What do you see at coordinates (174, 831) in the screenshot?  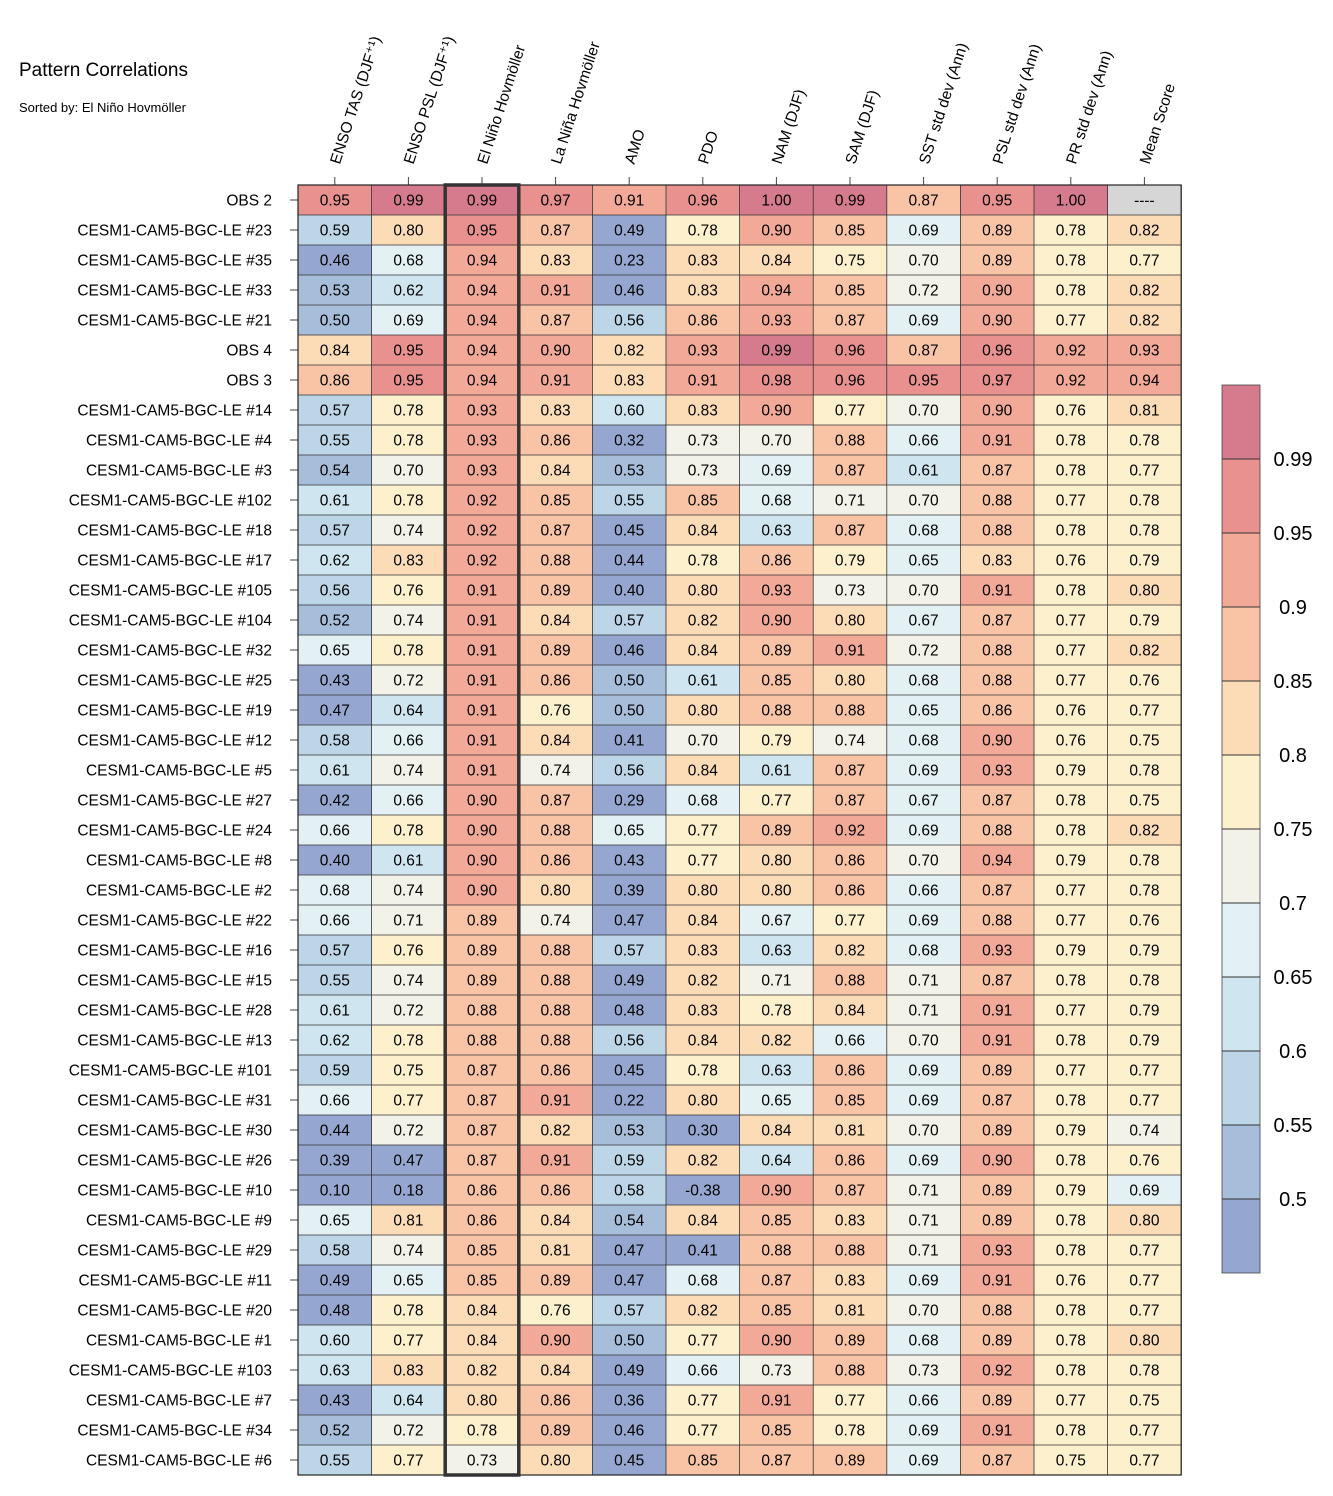 I see `row-label: CESM1-CAM5-BGC-LE #24` at bounding box center [174, 831].